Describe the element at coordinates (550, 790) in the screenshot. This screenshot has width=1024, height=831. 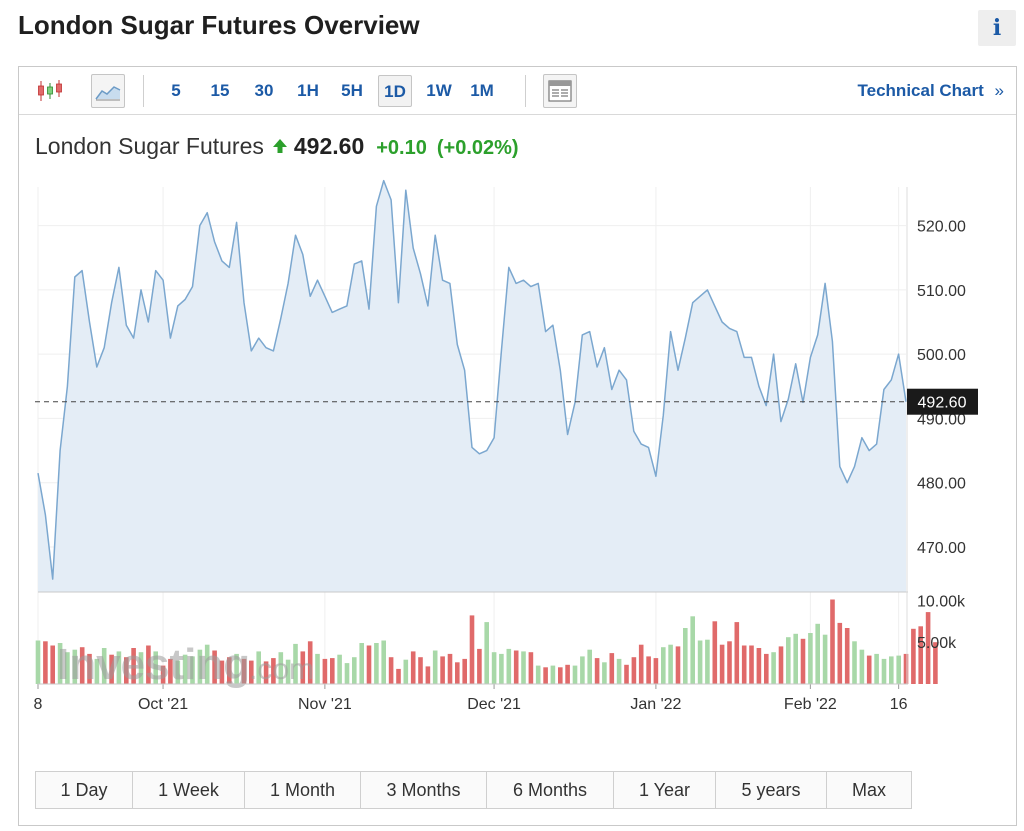
I see `range-6-months: 6 Months` at that location.